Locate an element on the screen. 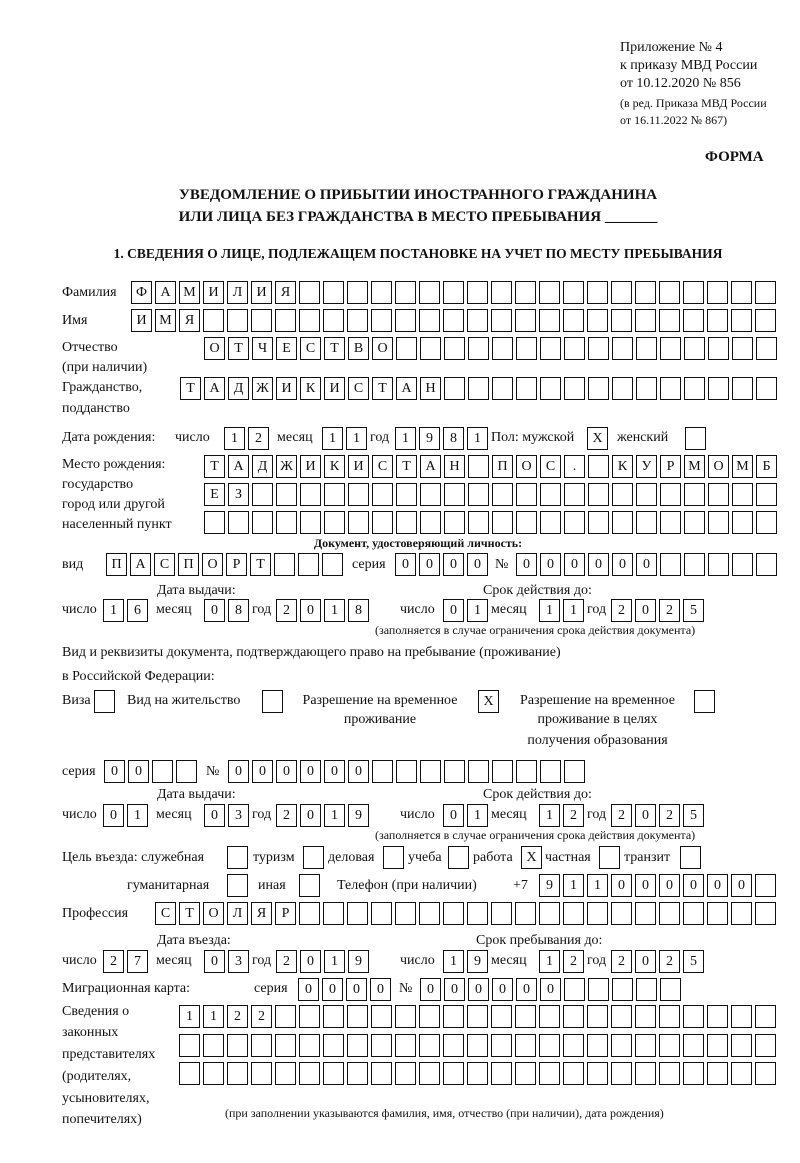  character-cell: А is located at coordinates (165, 292).